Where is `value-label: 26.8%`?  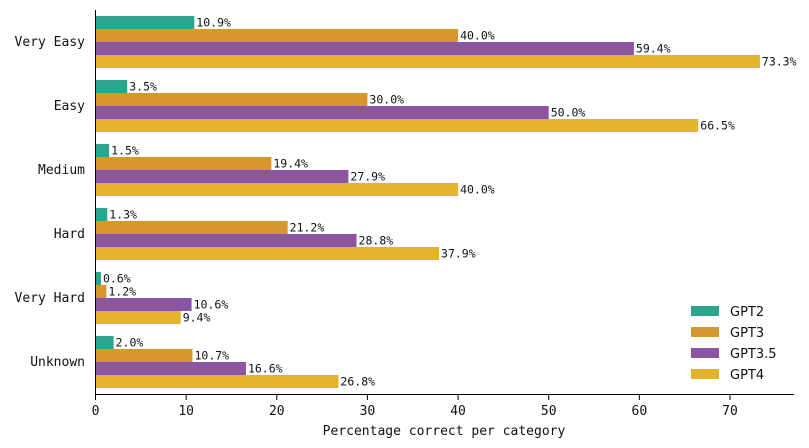
value-label: 26.8% is located at coordinates (357, 382).